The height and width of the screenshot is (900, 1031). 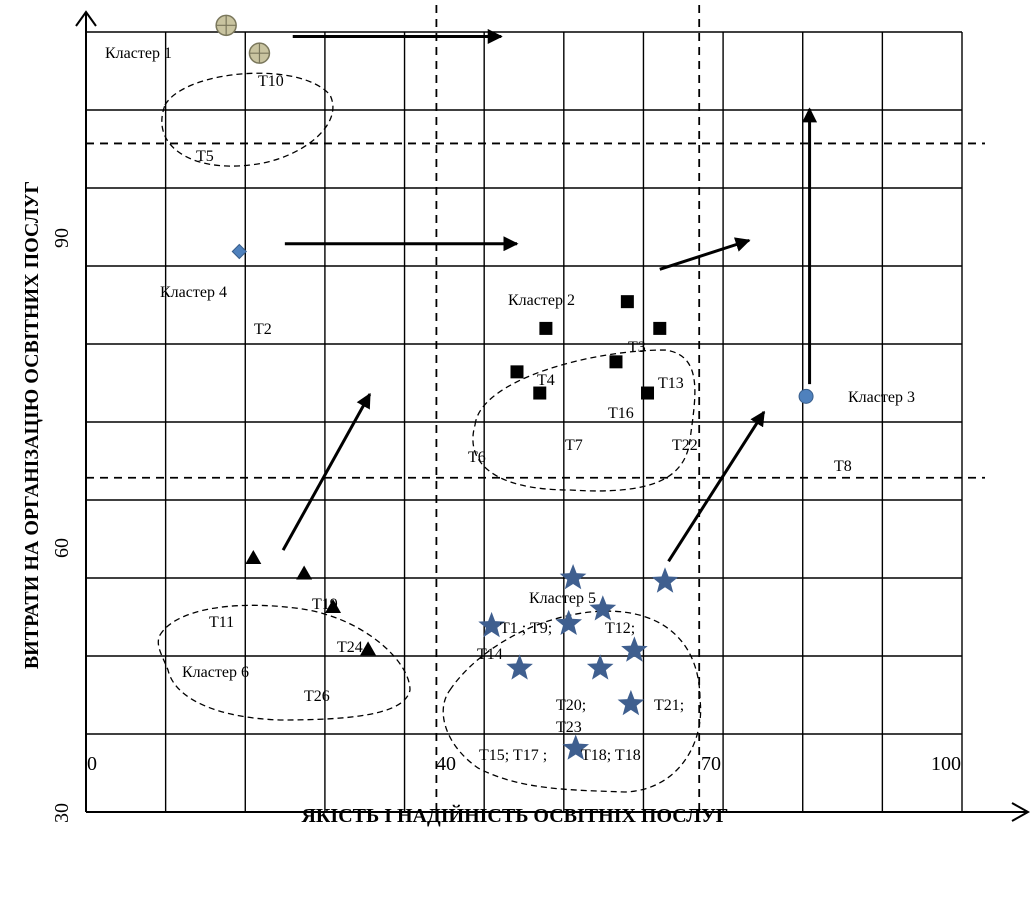 What do you see at coordinates (247, 119) in the screenshot?
I see `cluster-1-region` at bounding box center [247, 119].